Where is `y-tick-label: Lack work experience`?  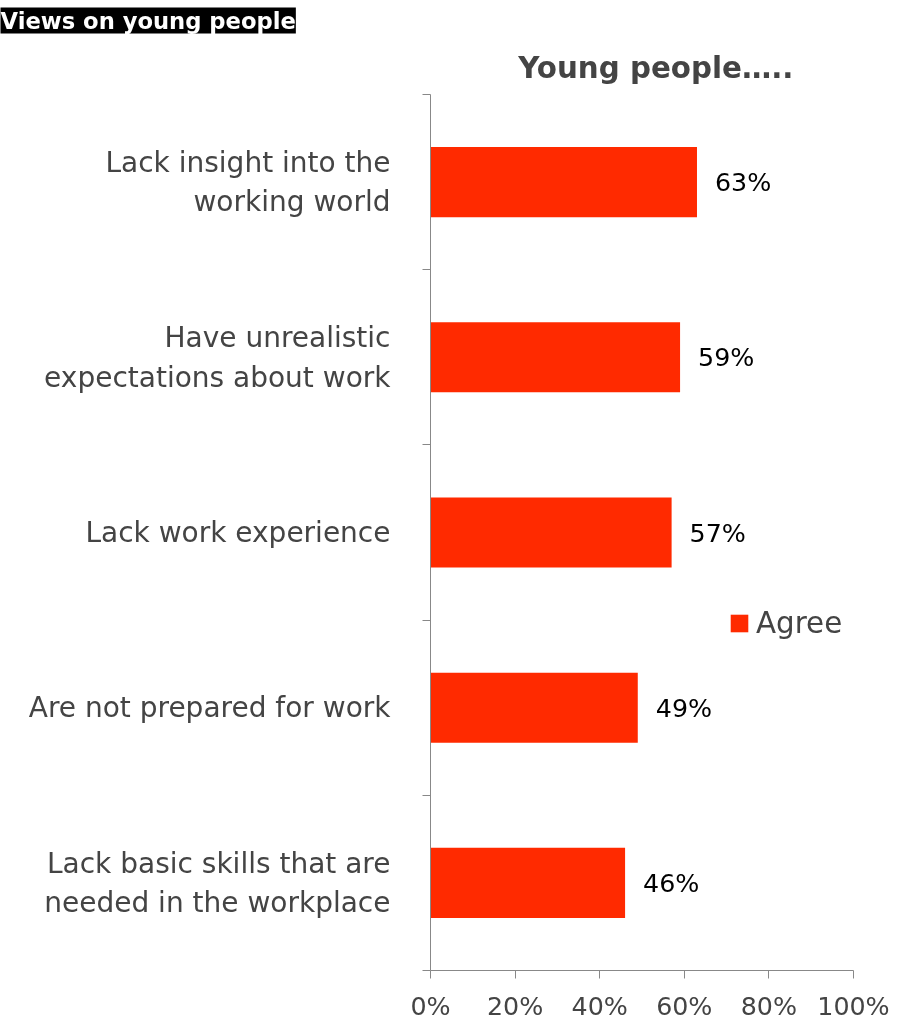 y-tick-label: Lack work experience is located at coordinates (238, 532).